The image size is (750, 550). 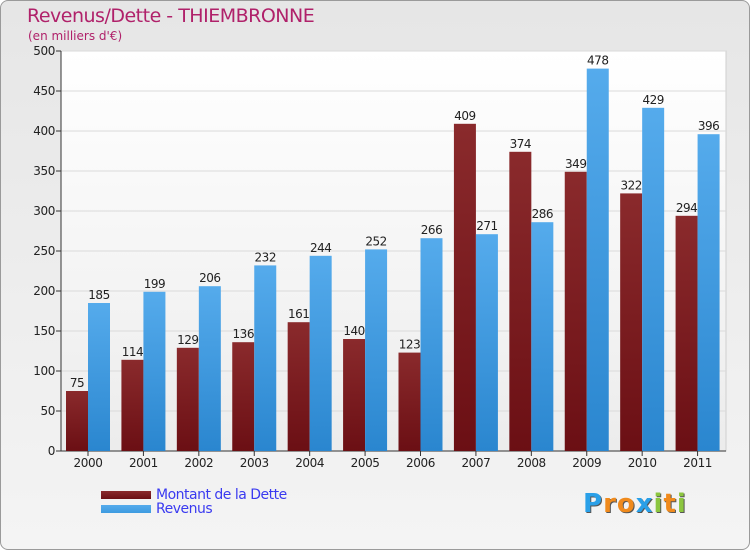 I want to click on legend-item-dette: Montant de la Dette, so click(x=194, y=495).